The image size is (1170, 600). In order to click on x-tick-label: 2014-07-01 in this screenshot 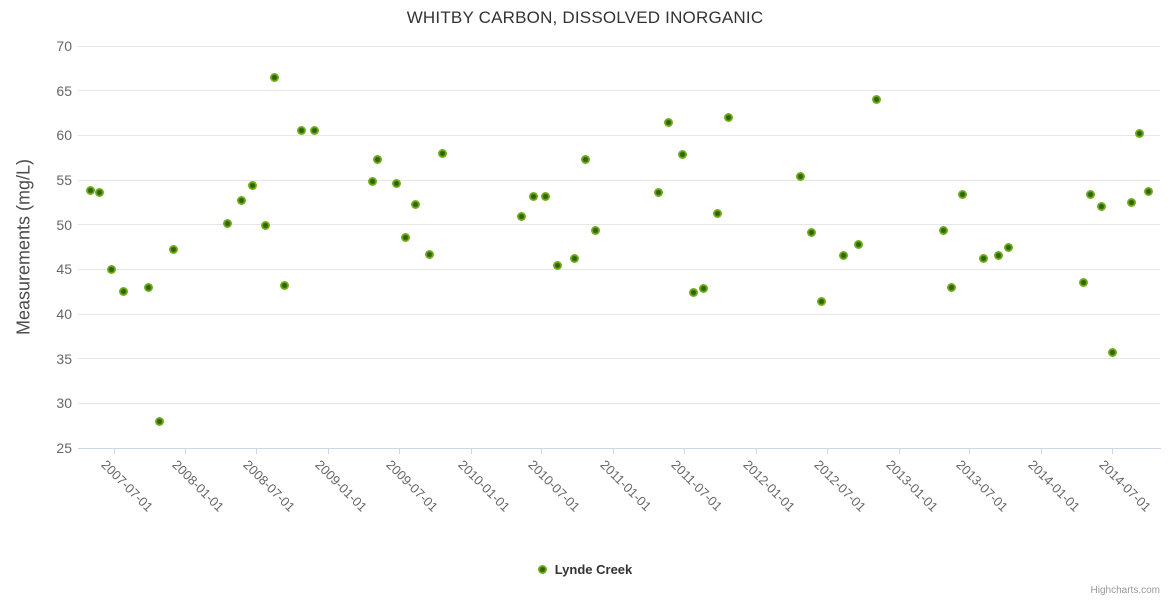, I will do `click(1125, 486)`.